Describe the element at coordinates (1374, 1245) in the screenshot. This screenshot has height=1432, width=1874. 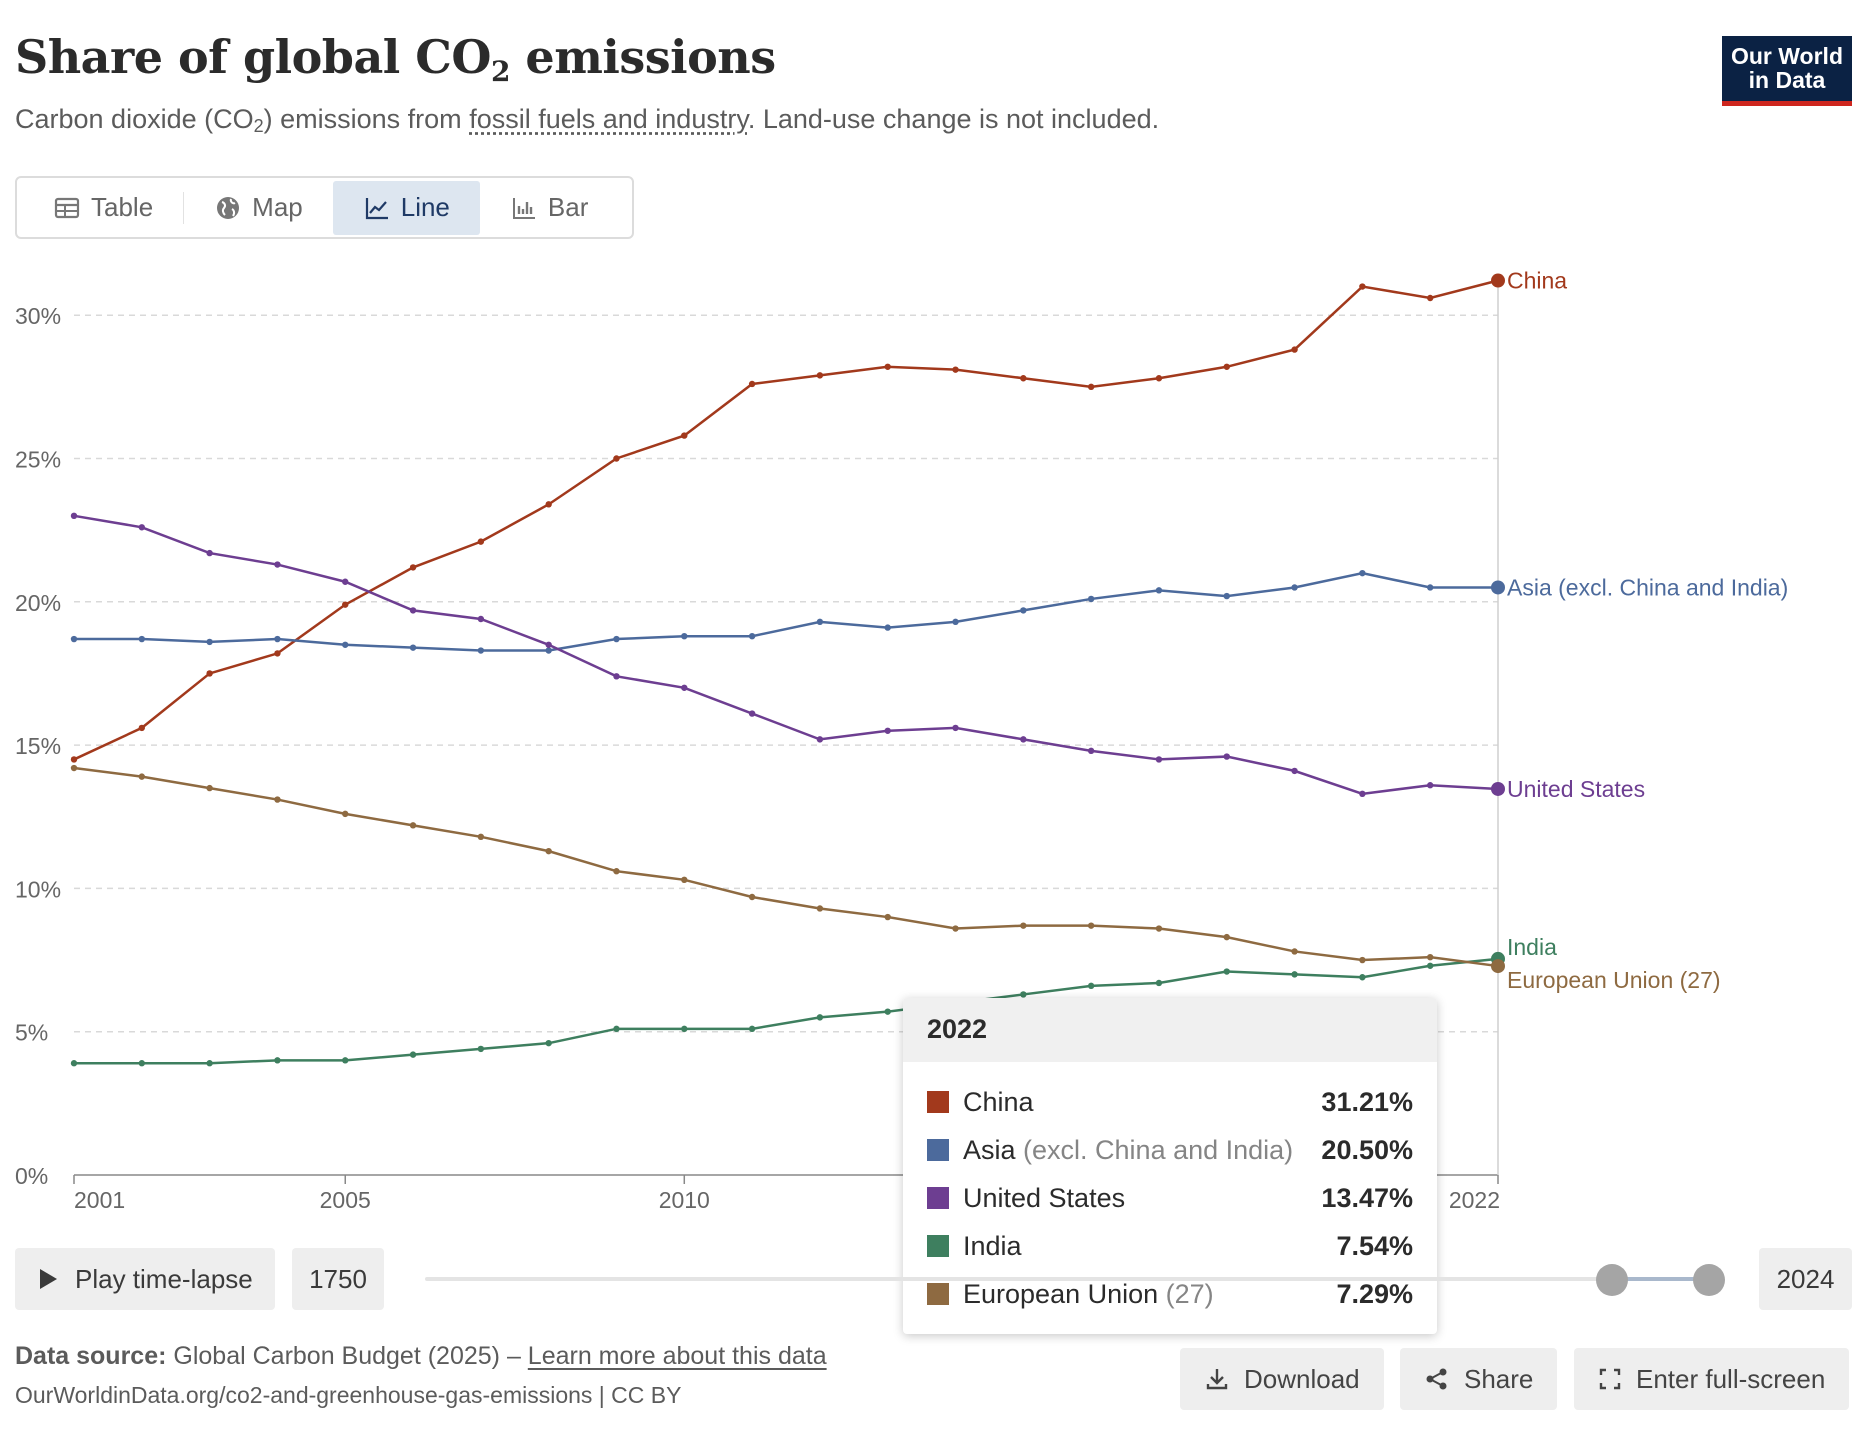
I see `tooltip-value: 7.54%` at that location.